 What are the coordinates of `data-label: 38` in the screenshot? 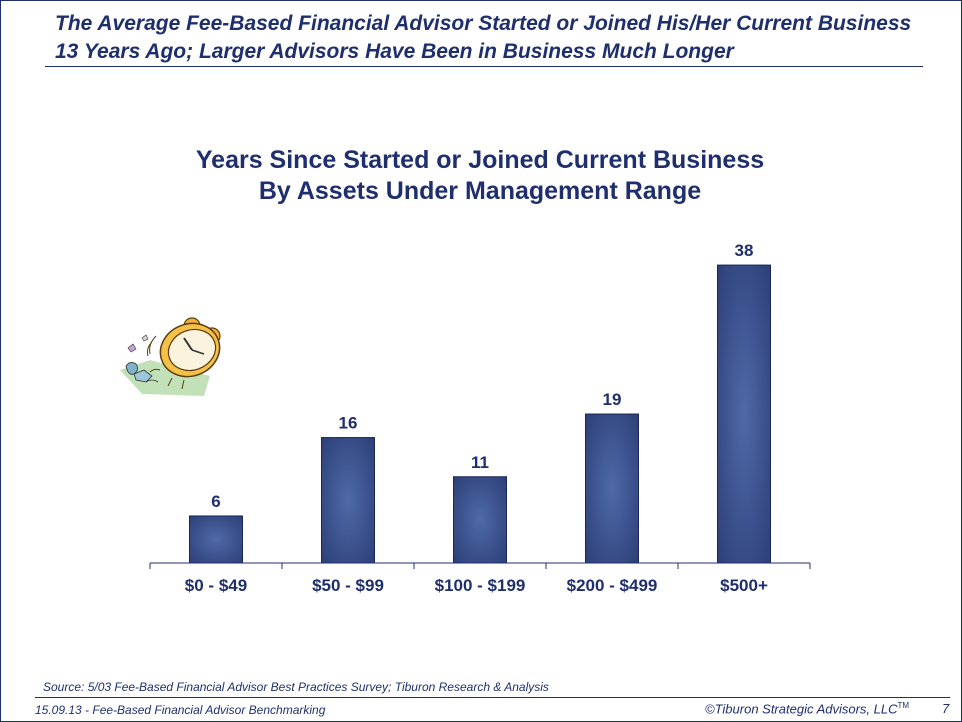 It's located at (744, 250).